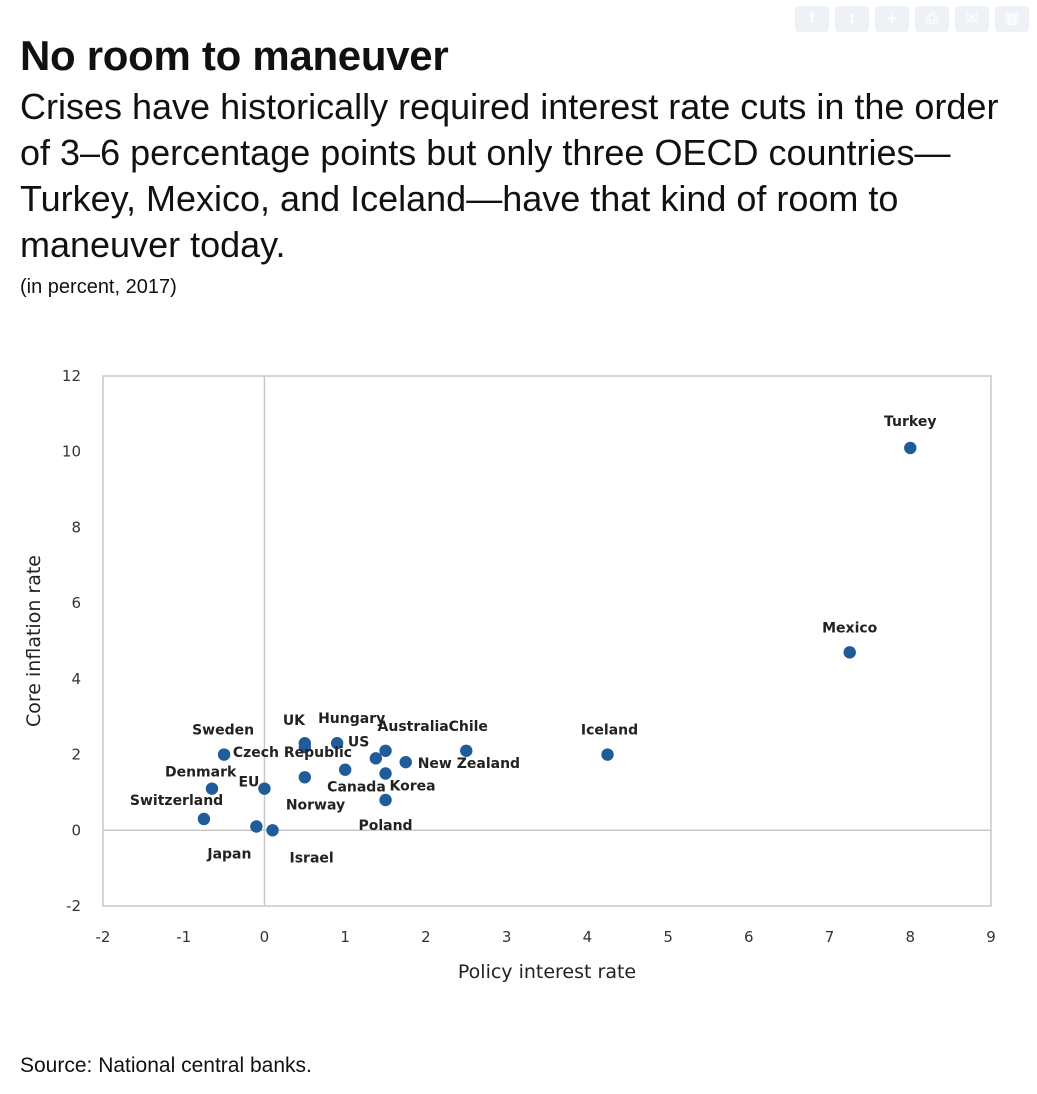  What do you see at coordinates (76, 603) in the screenshot?
I see `y-tick-label: 6` at bounding box center [76, 603].